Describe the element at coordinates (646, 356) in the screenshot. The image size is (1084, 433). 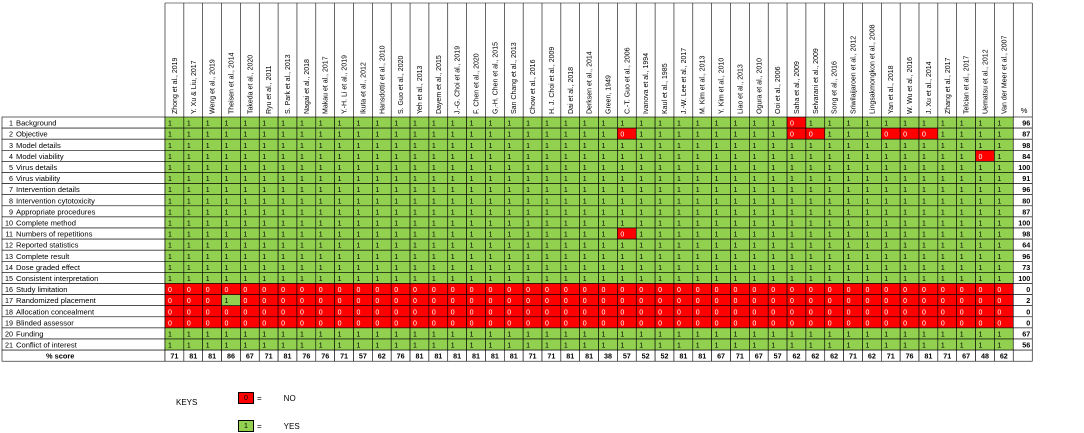
I see `column-score-value: 52` at that location.